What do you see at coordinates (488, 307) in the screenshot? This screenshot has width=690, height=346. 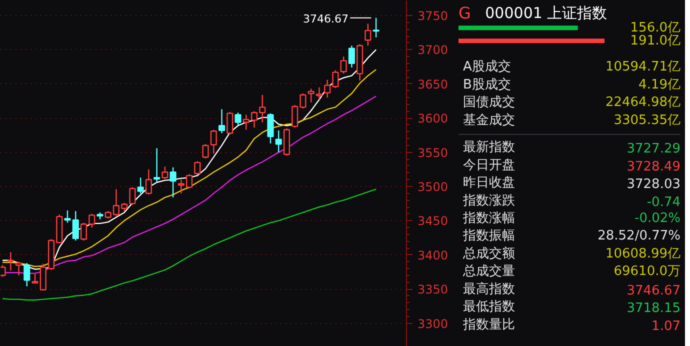 I see `category-label: 最低指数` at bounding box center [488, 307].